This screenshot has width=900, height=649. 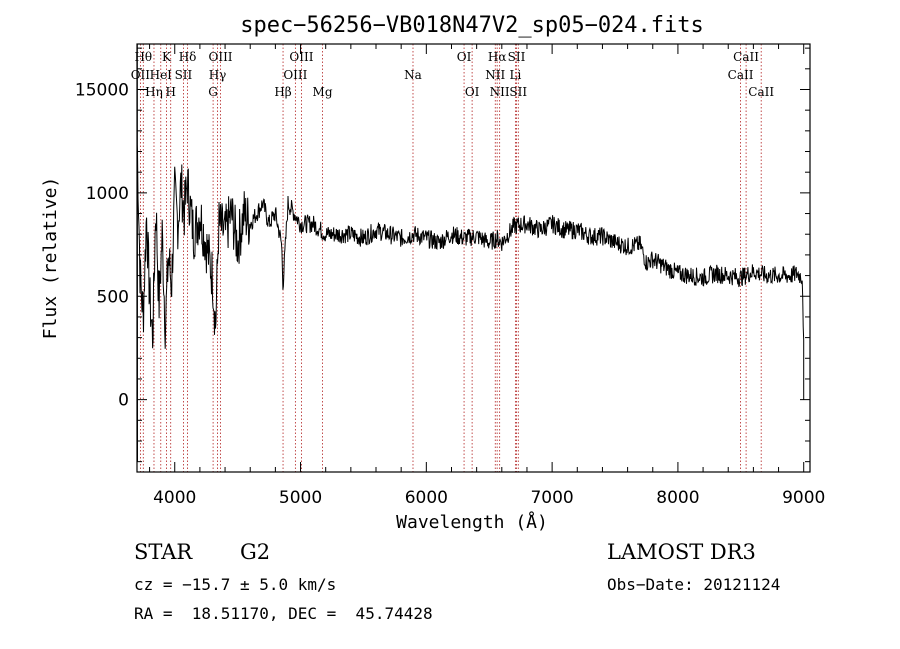 I want to click on line-label-25: CaII, so click(x=741, y=75).